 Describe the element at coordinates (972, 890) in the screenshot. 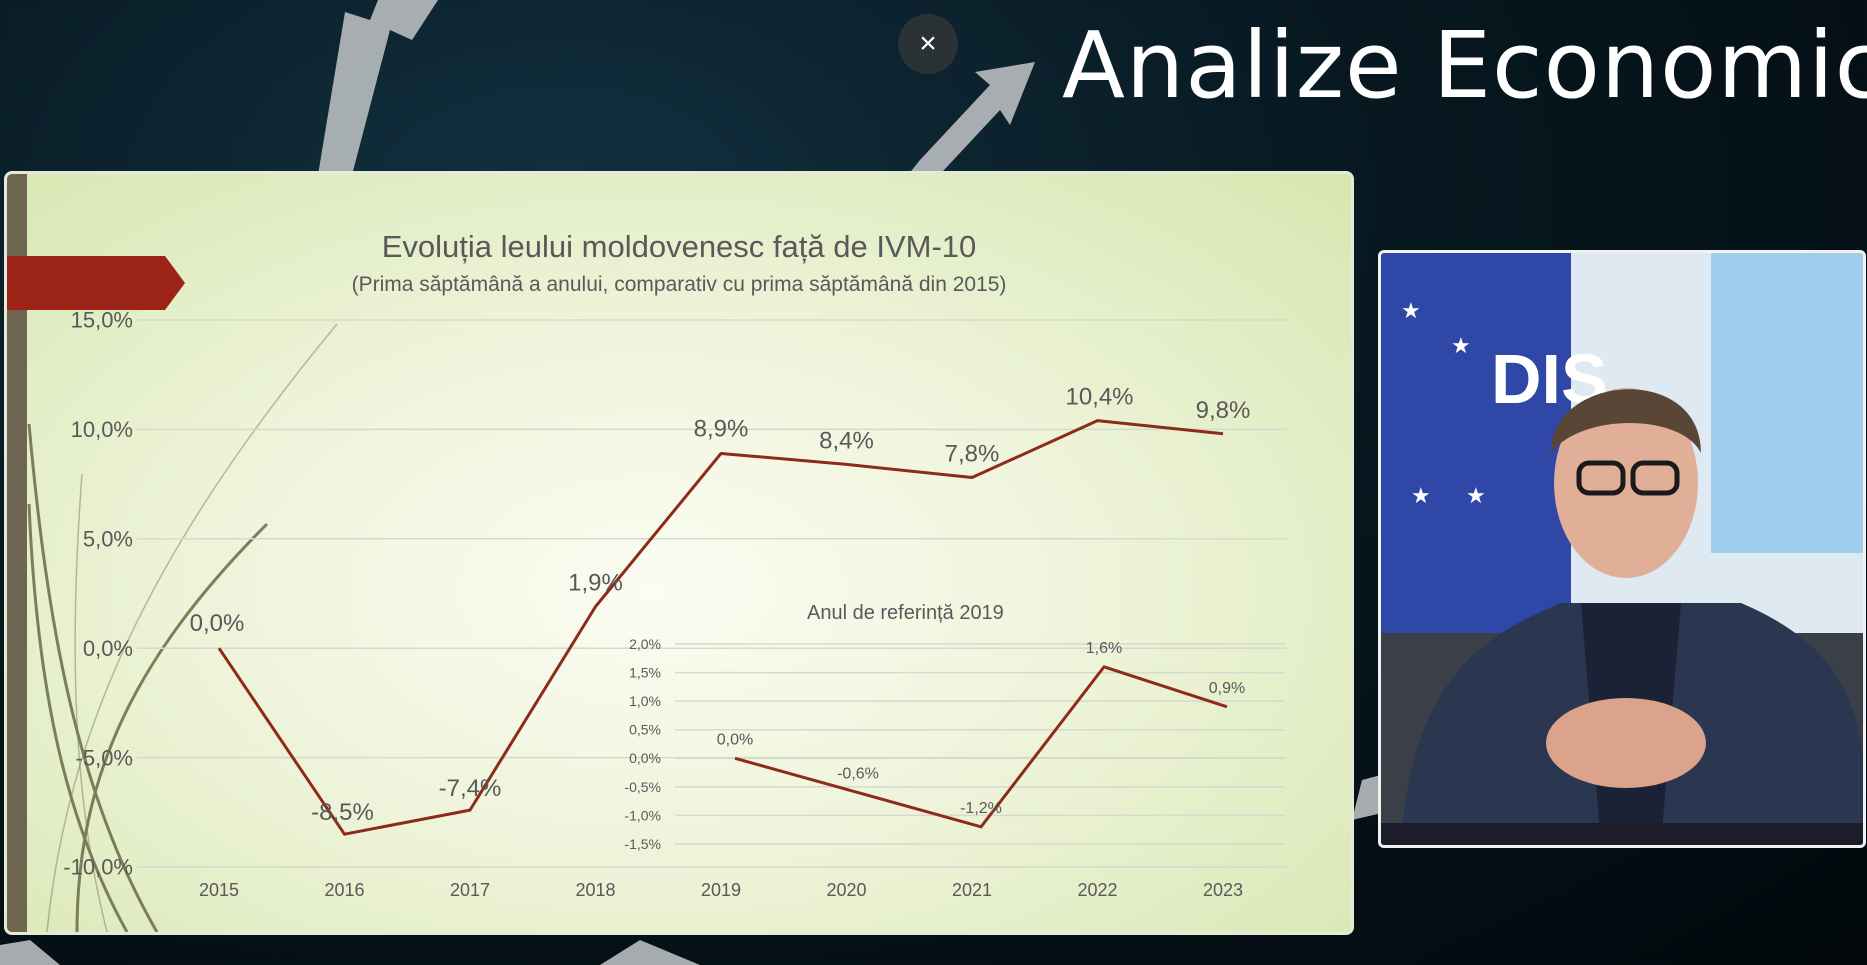

I see `main-x-tick-label: 2021` at that location.